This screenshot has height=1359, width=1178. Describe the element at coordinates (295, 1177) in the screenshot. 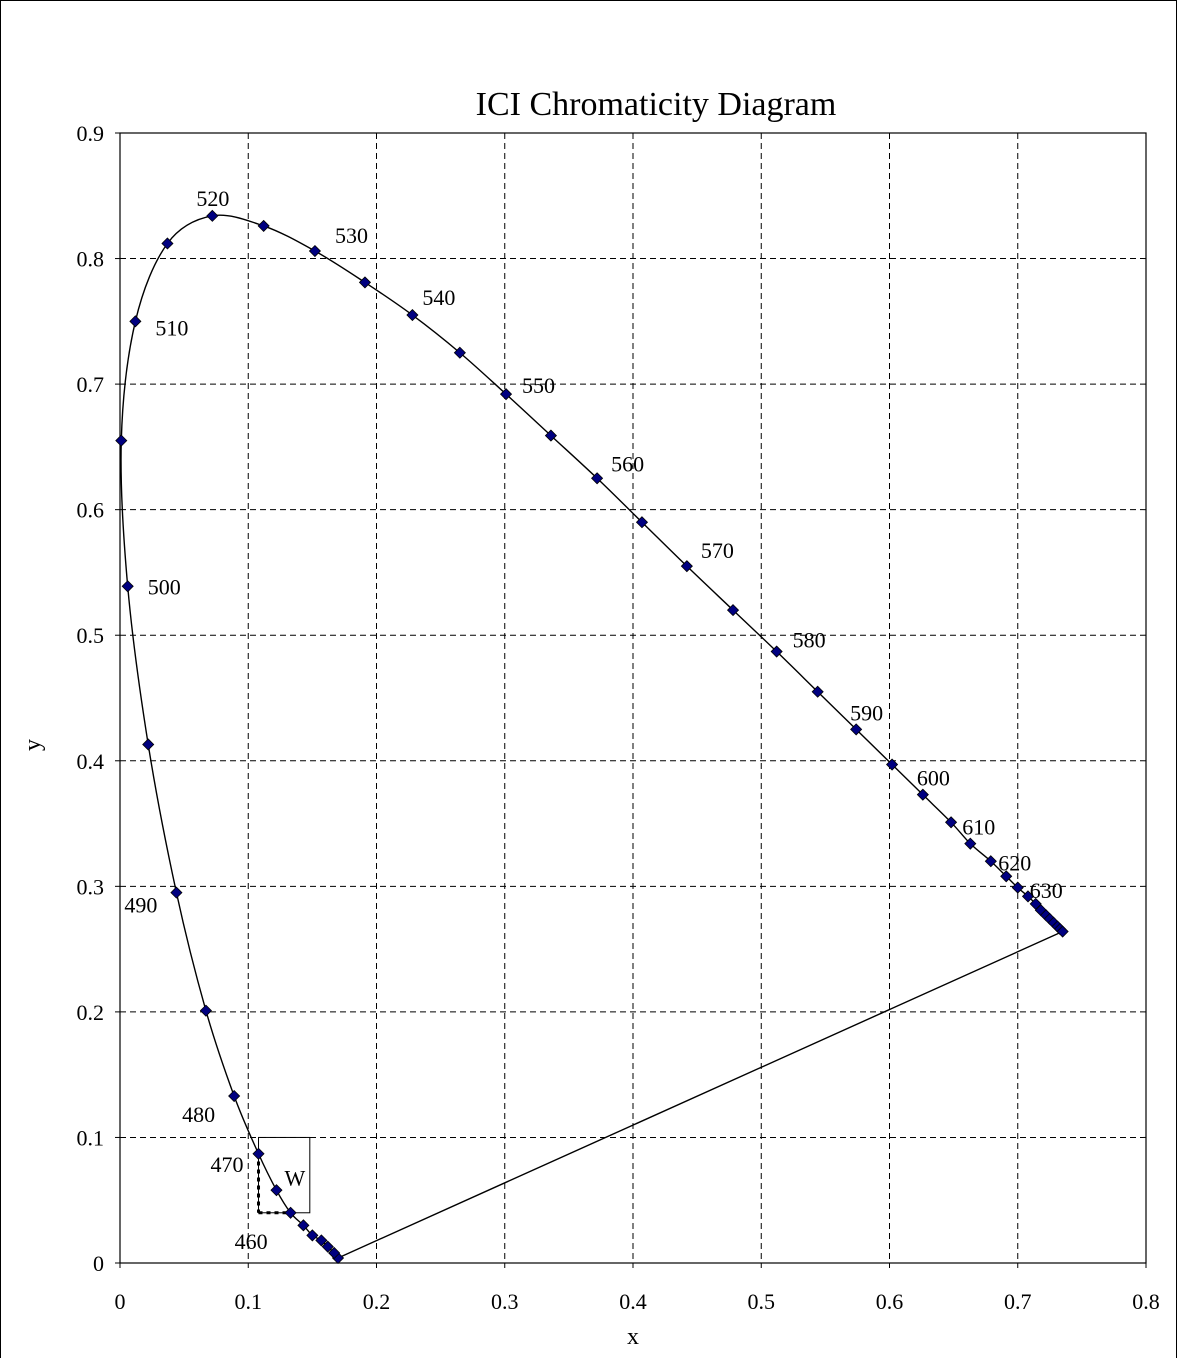

I see `inset-box-label: W` at that location.